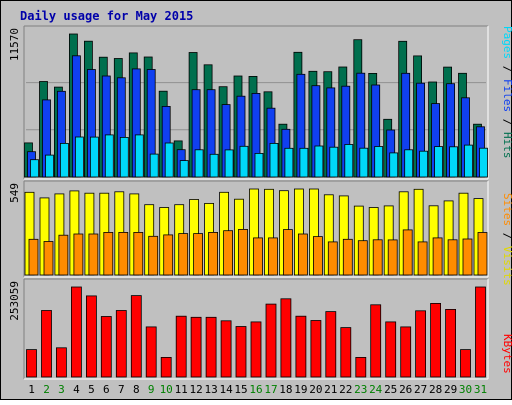 The image size is (512, 405). I want to click on legend-item-kbytes: KBytes, so click(506, 354).